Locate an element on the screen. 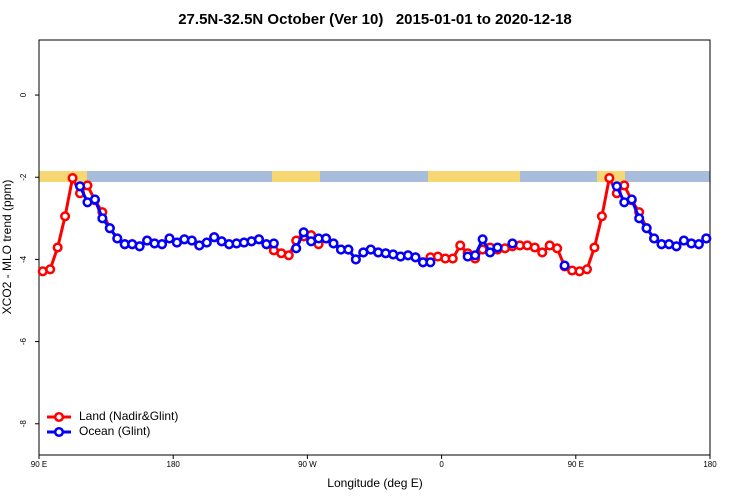 Image resolution: width=750 pixels, height=500 pixels. x-tick-label: 90 W is located at coordinates (307, 464).